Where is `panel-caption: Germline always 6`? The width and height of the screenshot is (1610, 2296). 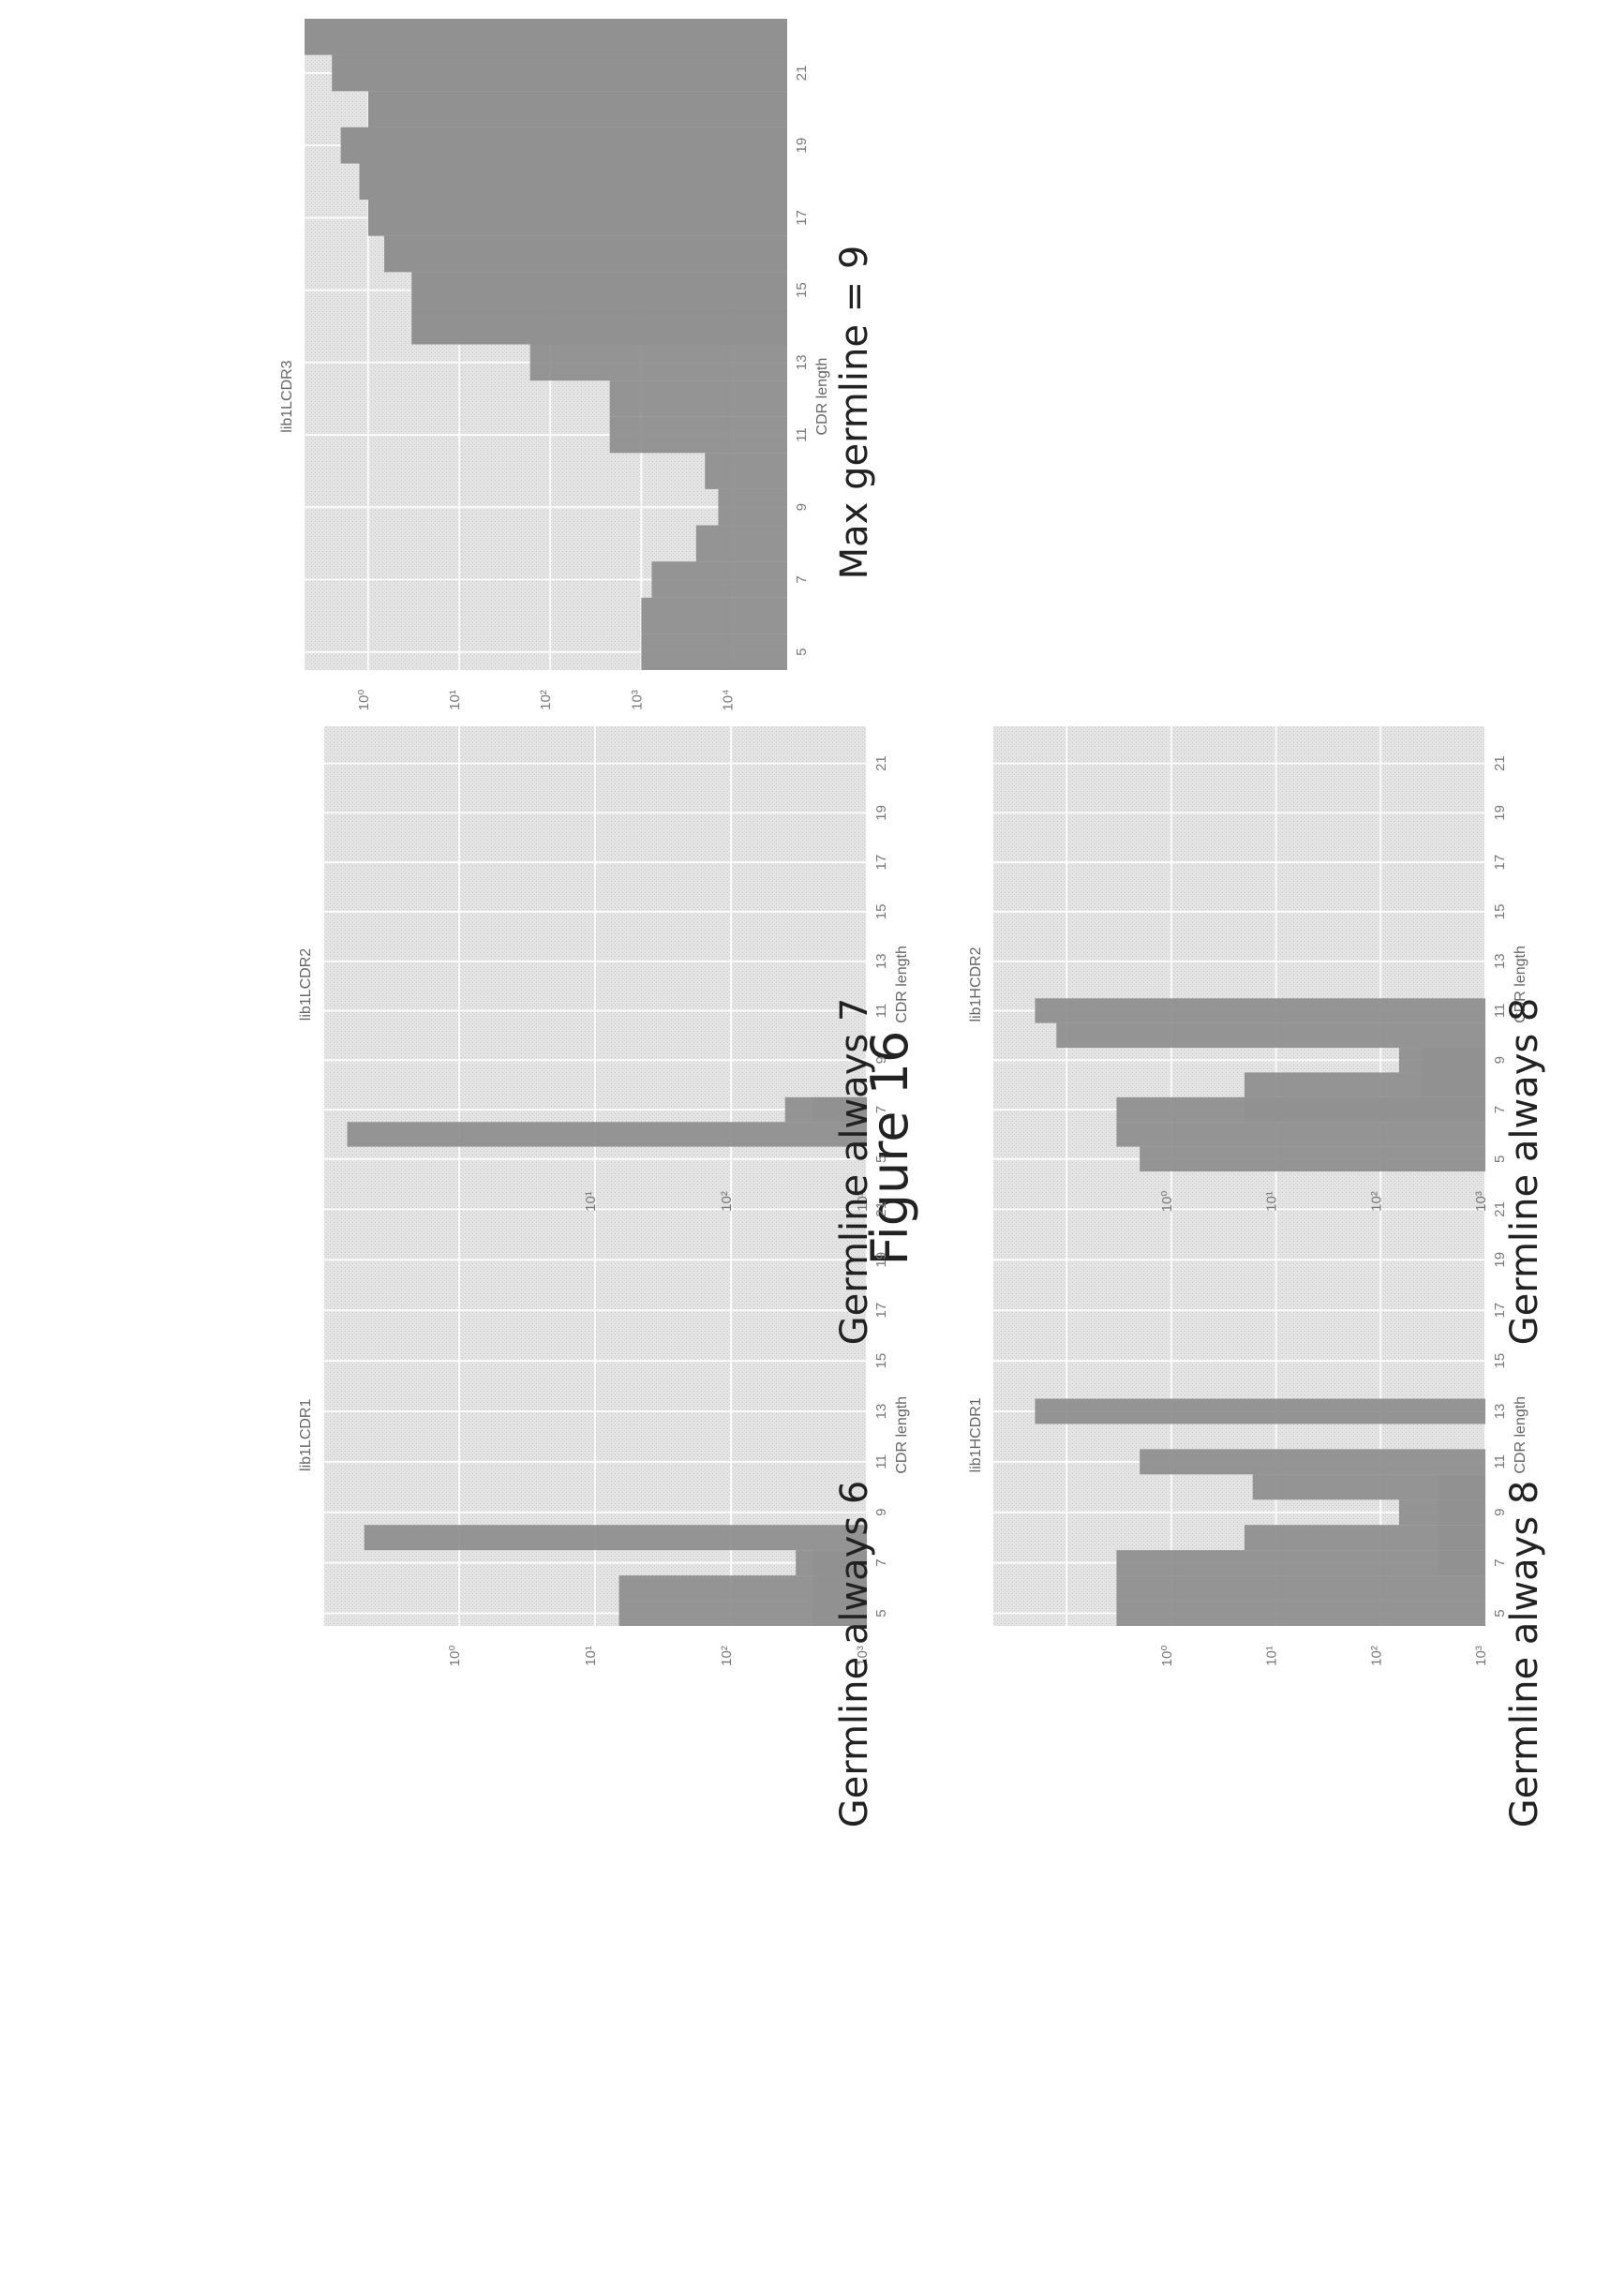
panel-caption: Germline always 6 is located at coordinates (854, 1655).